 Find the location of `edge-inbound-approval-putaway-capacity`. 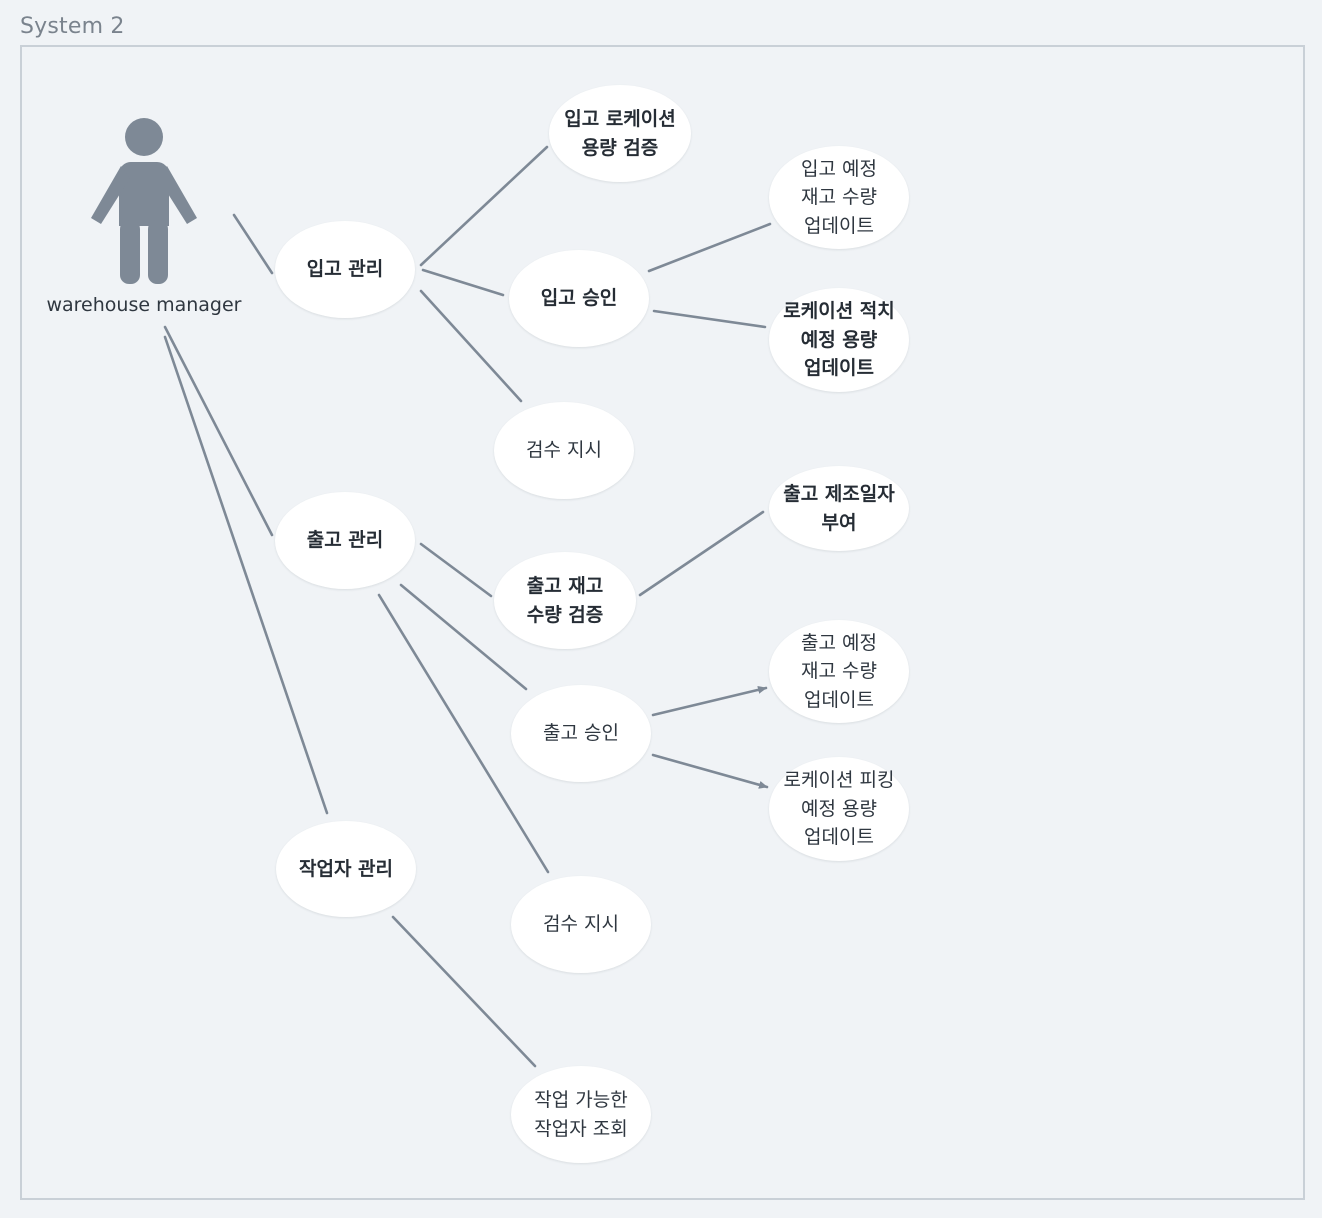

edge-inbound-approval-putaway-capacity is located at coordinates (709, 319).